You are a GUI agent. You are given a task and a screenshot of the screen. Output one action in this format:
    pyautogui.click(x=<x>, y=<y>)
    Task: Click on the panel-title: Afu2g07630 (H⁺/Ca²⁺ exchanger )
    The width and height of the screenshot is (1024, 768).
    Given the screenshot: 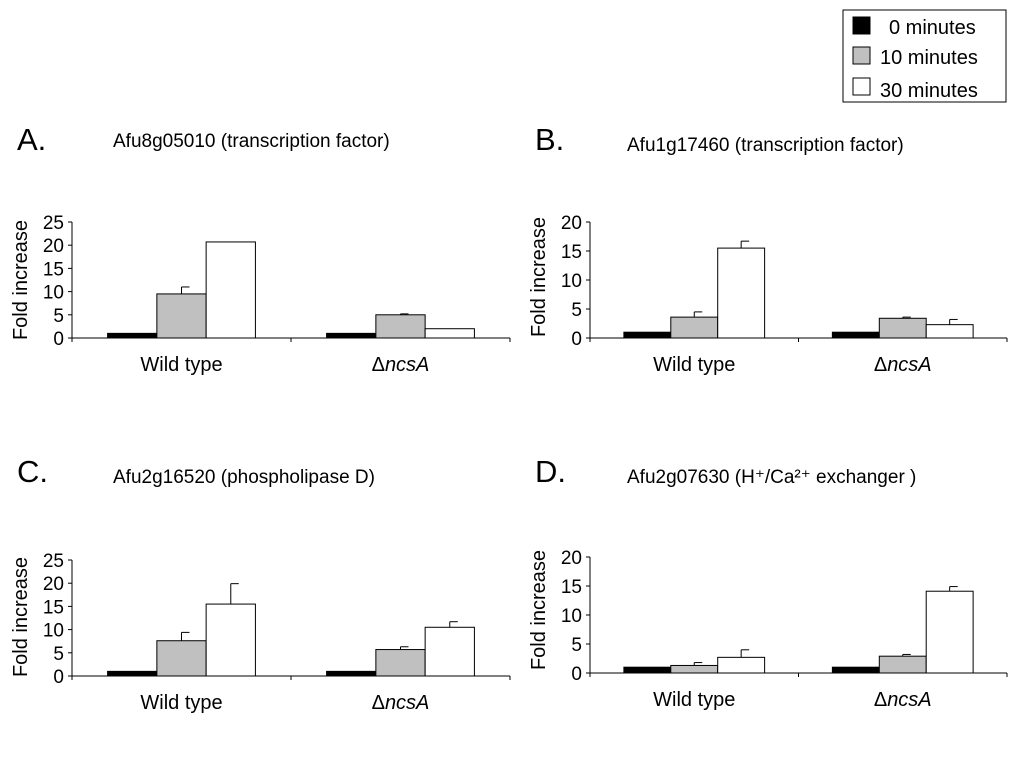 What is the action you would take?
    pyautogui.click(x=771, y=477)
    